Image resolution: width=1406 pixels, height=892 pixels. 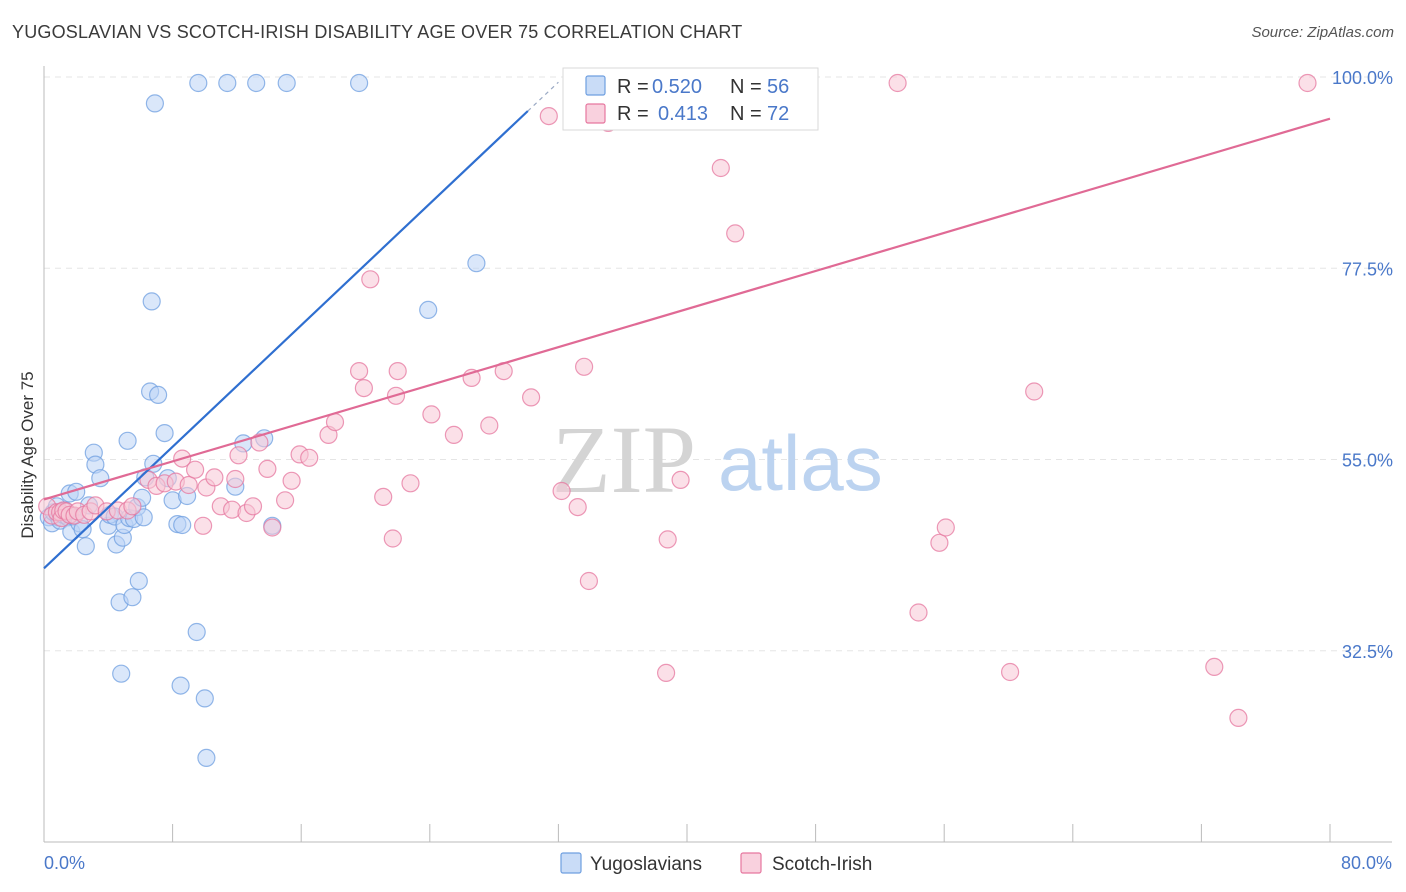 I want to click on watermark-atlas: atlas, so click(x=800, y=463).